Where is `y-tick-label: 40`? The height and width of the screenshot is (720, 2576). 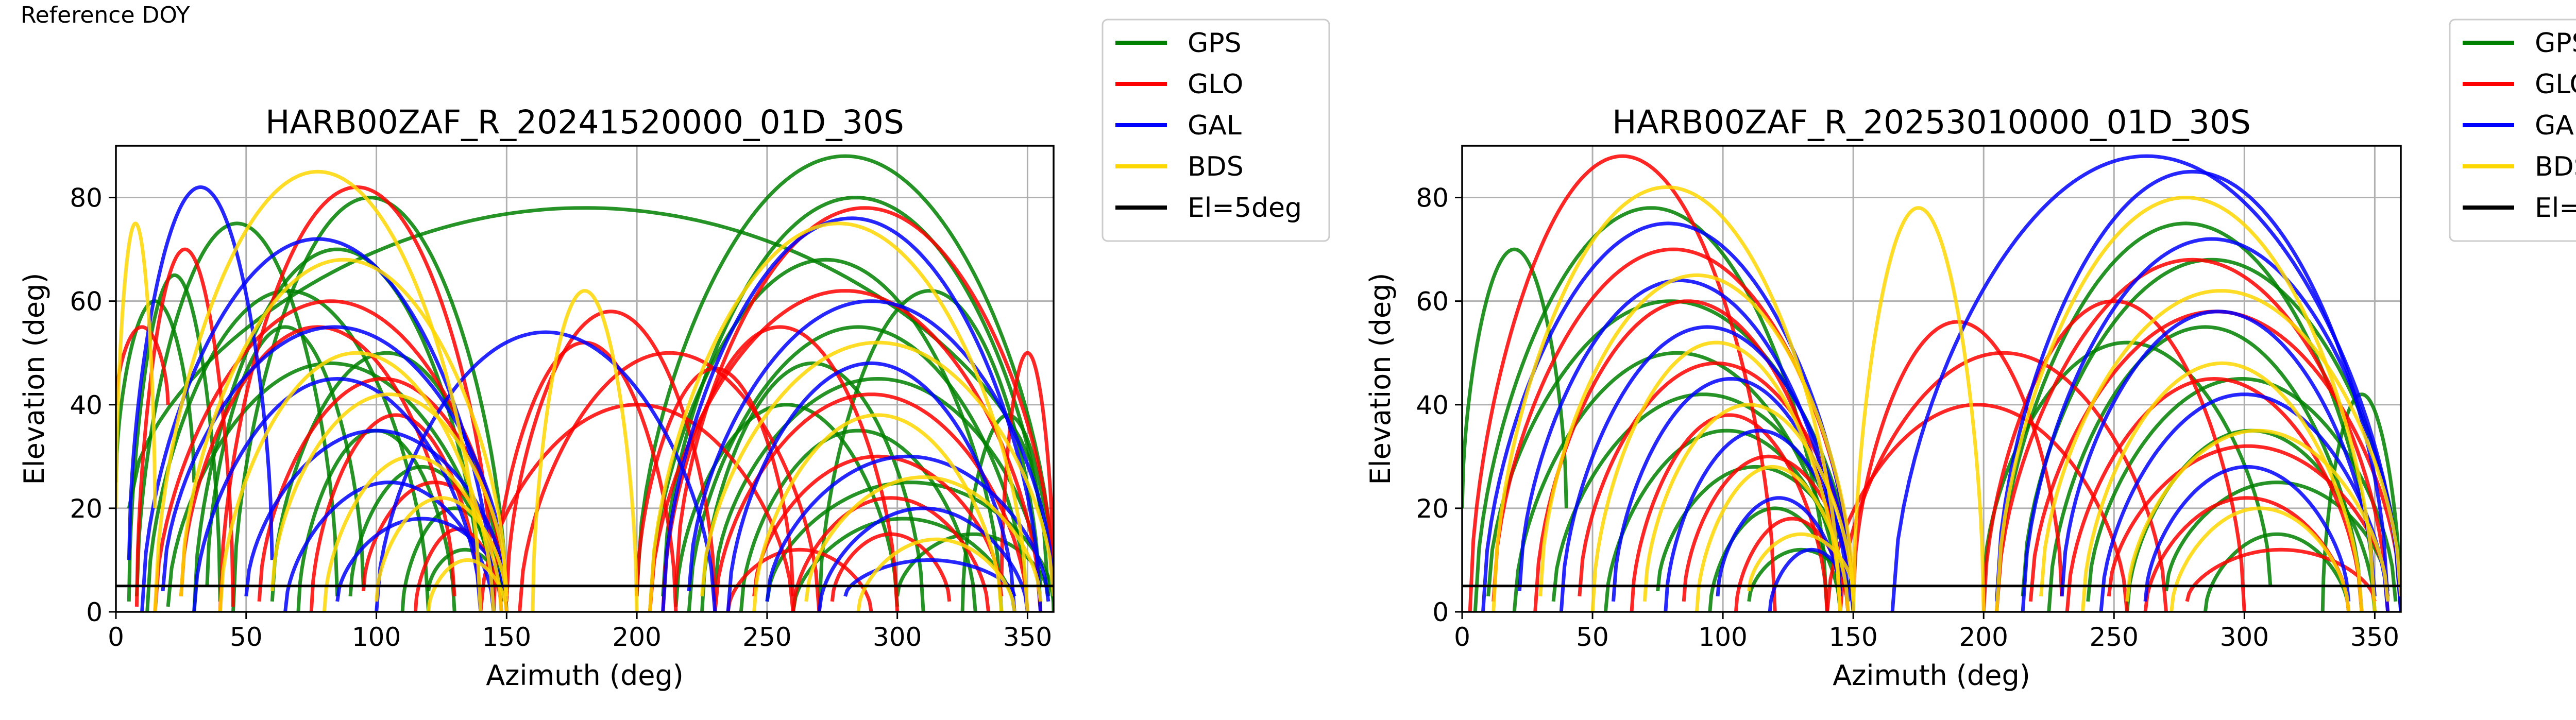
y-tick-label: 40 is located at coordinates (86, 405).